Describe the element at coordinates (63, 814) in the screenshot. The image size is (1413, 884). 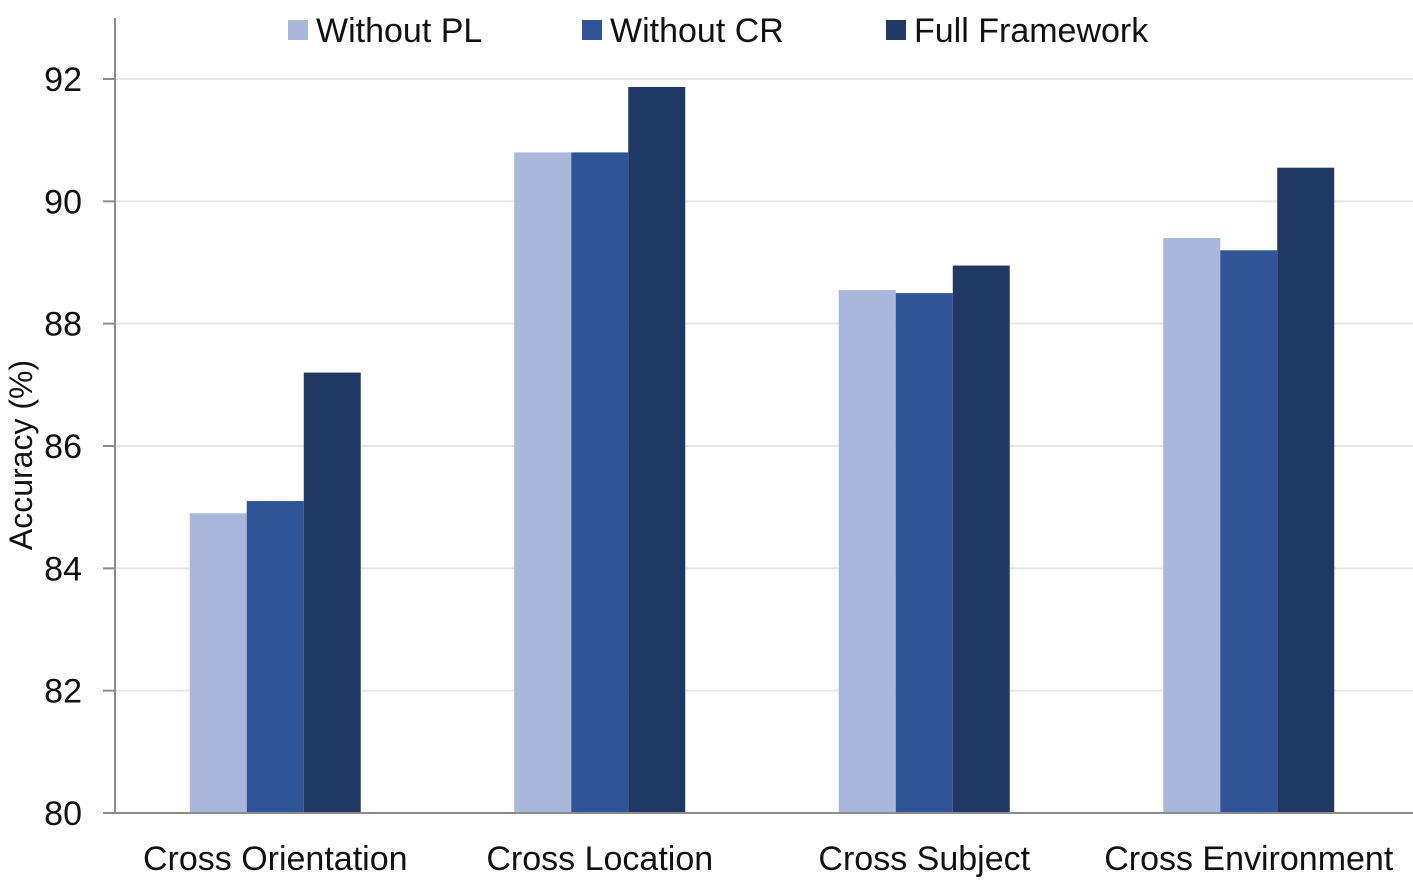
I see `y-tick-label: 80` at that location.